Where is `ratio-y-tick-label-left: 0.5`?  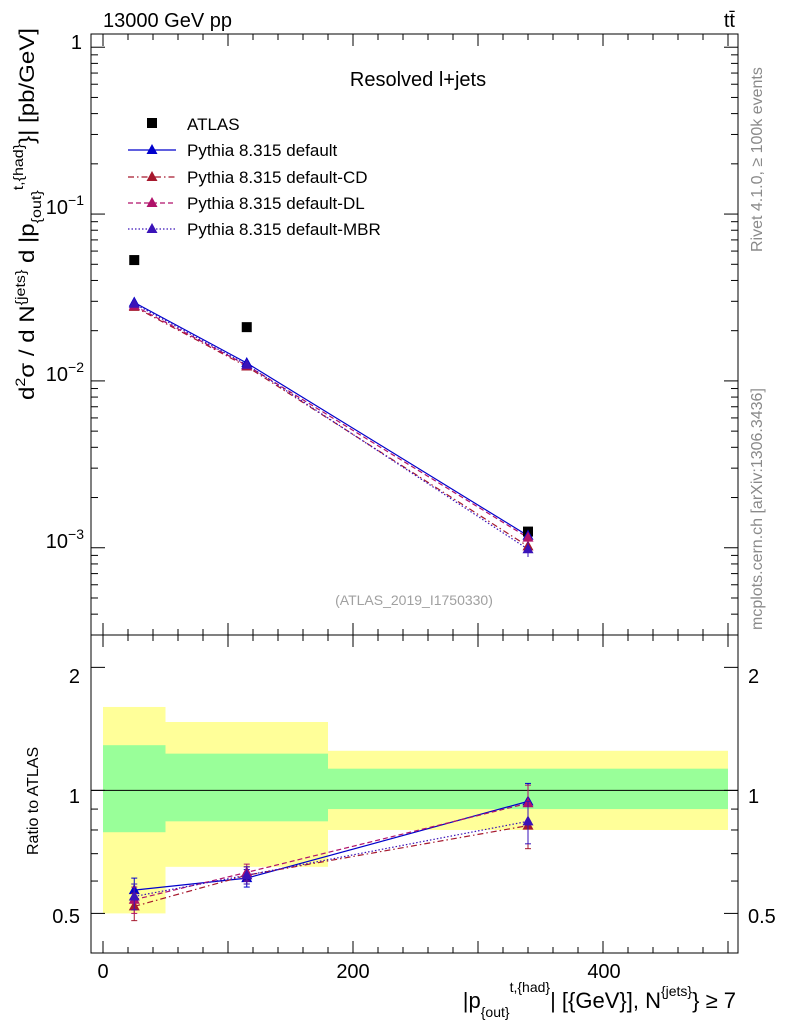
ratio-y-tick-label-left: 0.5 is located at coordinates (66, 917).